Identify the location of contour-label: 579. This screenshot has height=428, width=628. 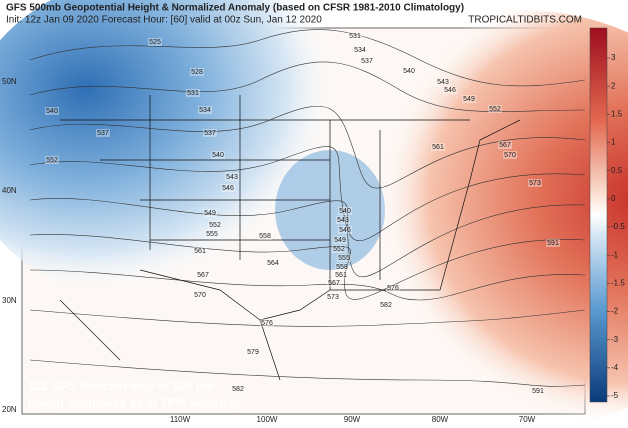
(253, 352).